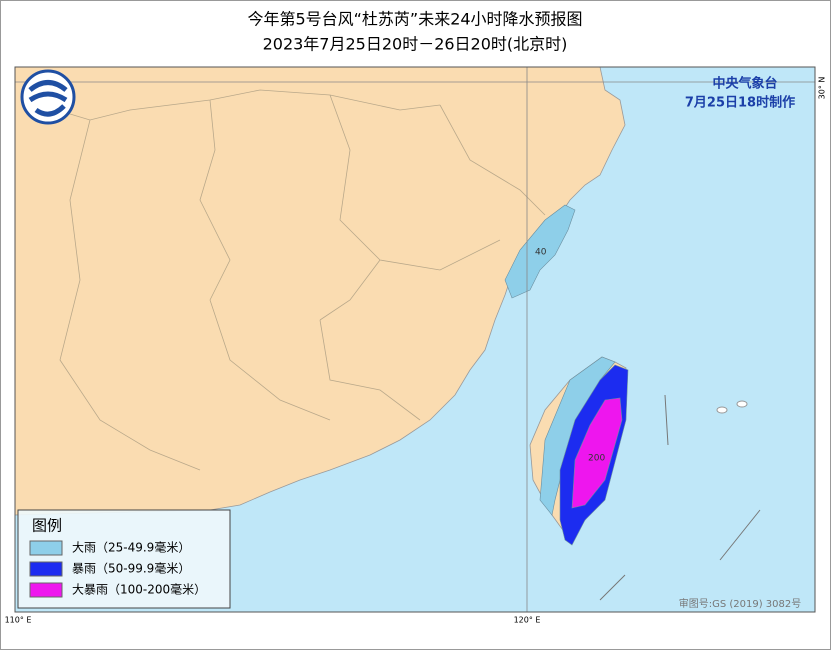 The height and width of the screenshot is (650, 831). I want to click on logo, so click(48, 97).